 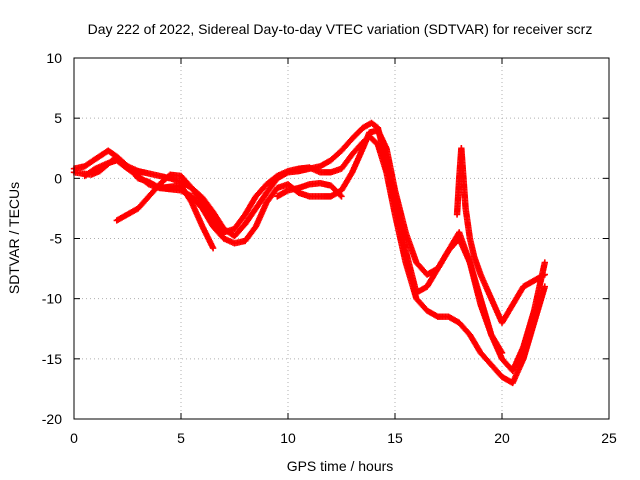 I want to click on y-tick-label: -10, so click(x=52, y=299).